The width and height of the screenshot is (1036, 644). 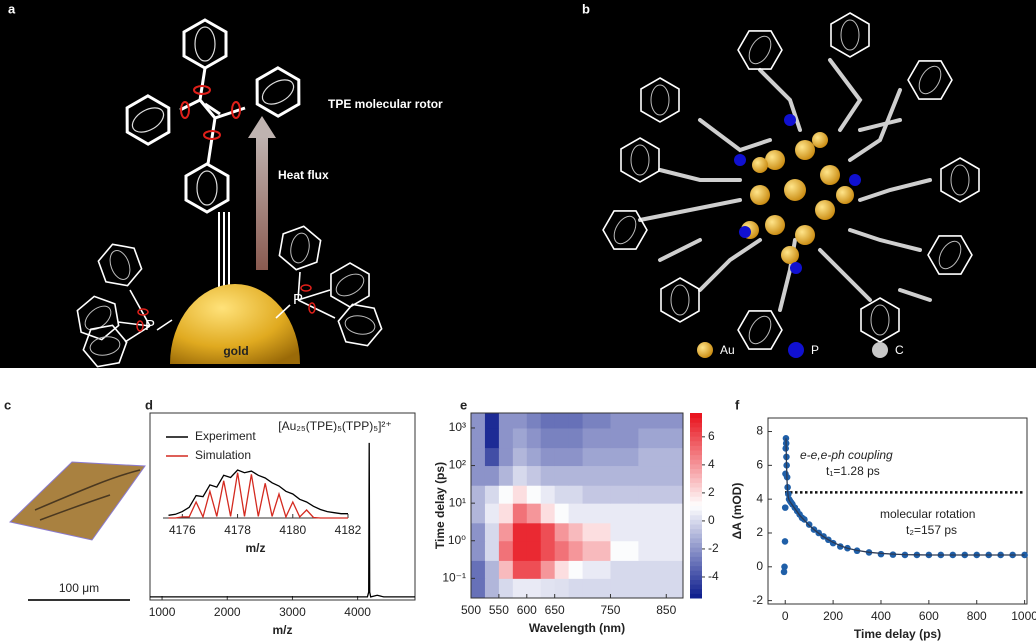 I want to click on gold-core, so click(x=797, y=198).